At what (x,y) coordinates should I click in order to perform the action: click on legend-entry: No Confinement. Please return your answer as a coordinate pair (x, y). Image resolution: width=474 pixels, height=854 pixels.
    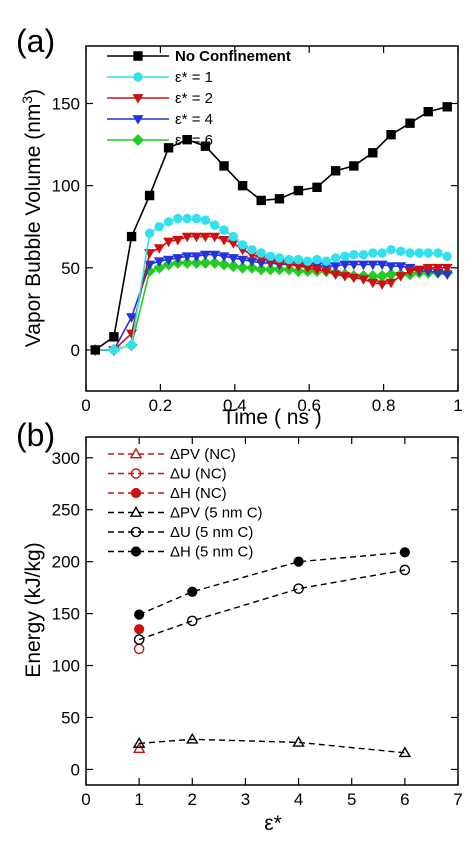
    Looking at the image, I should click on (199, 56).